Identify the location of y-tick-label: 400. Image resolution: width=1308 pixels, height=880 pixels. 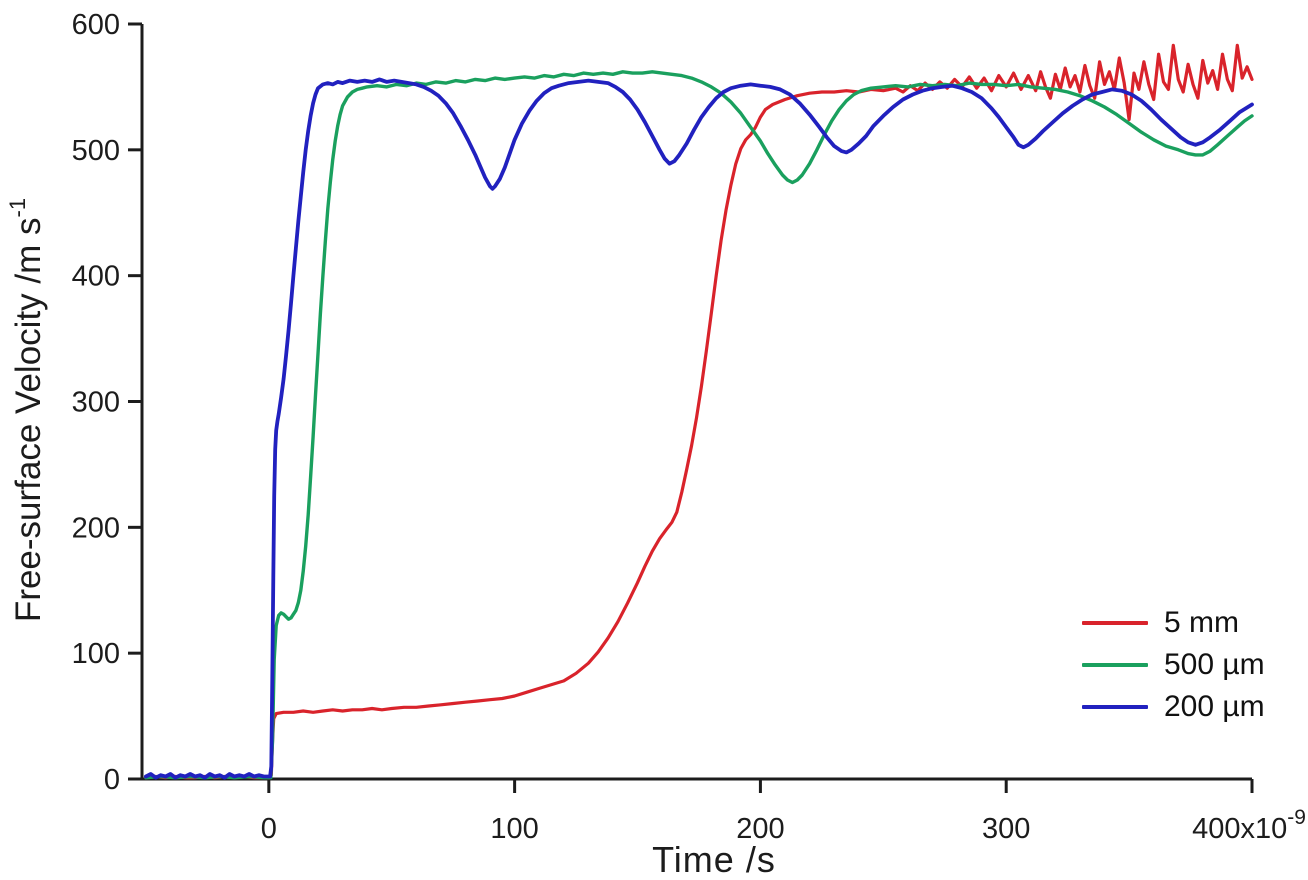
(96, 277).